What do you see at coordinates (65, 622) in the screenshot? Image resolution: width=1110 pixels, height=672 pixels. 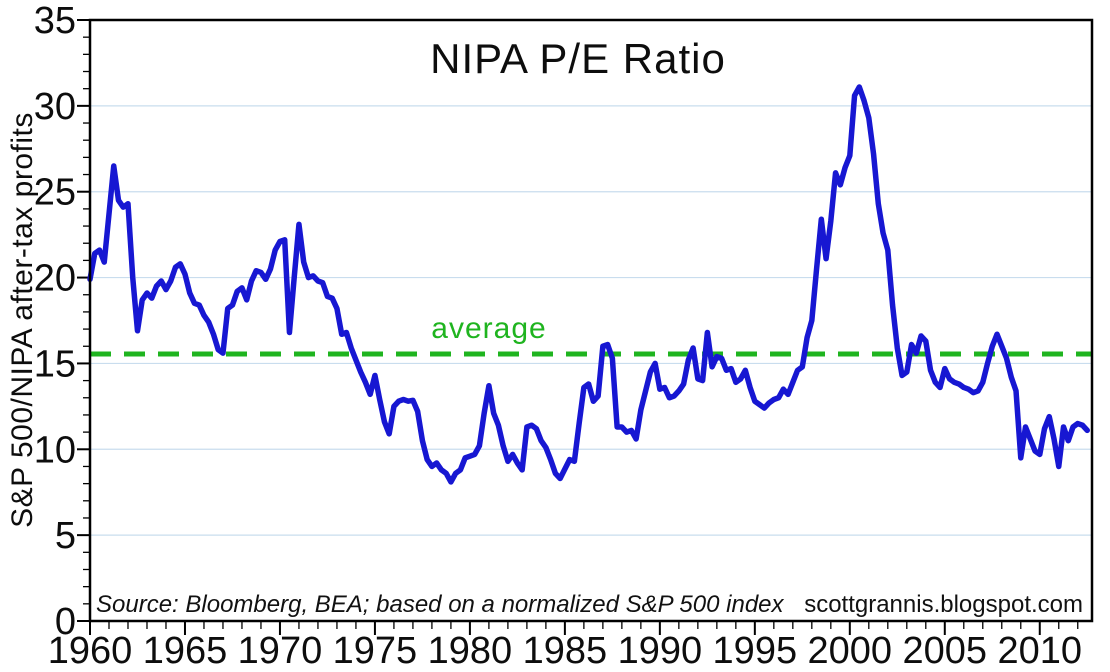 I see `y-tick-label: 0` at bounding box center [65, 622].